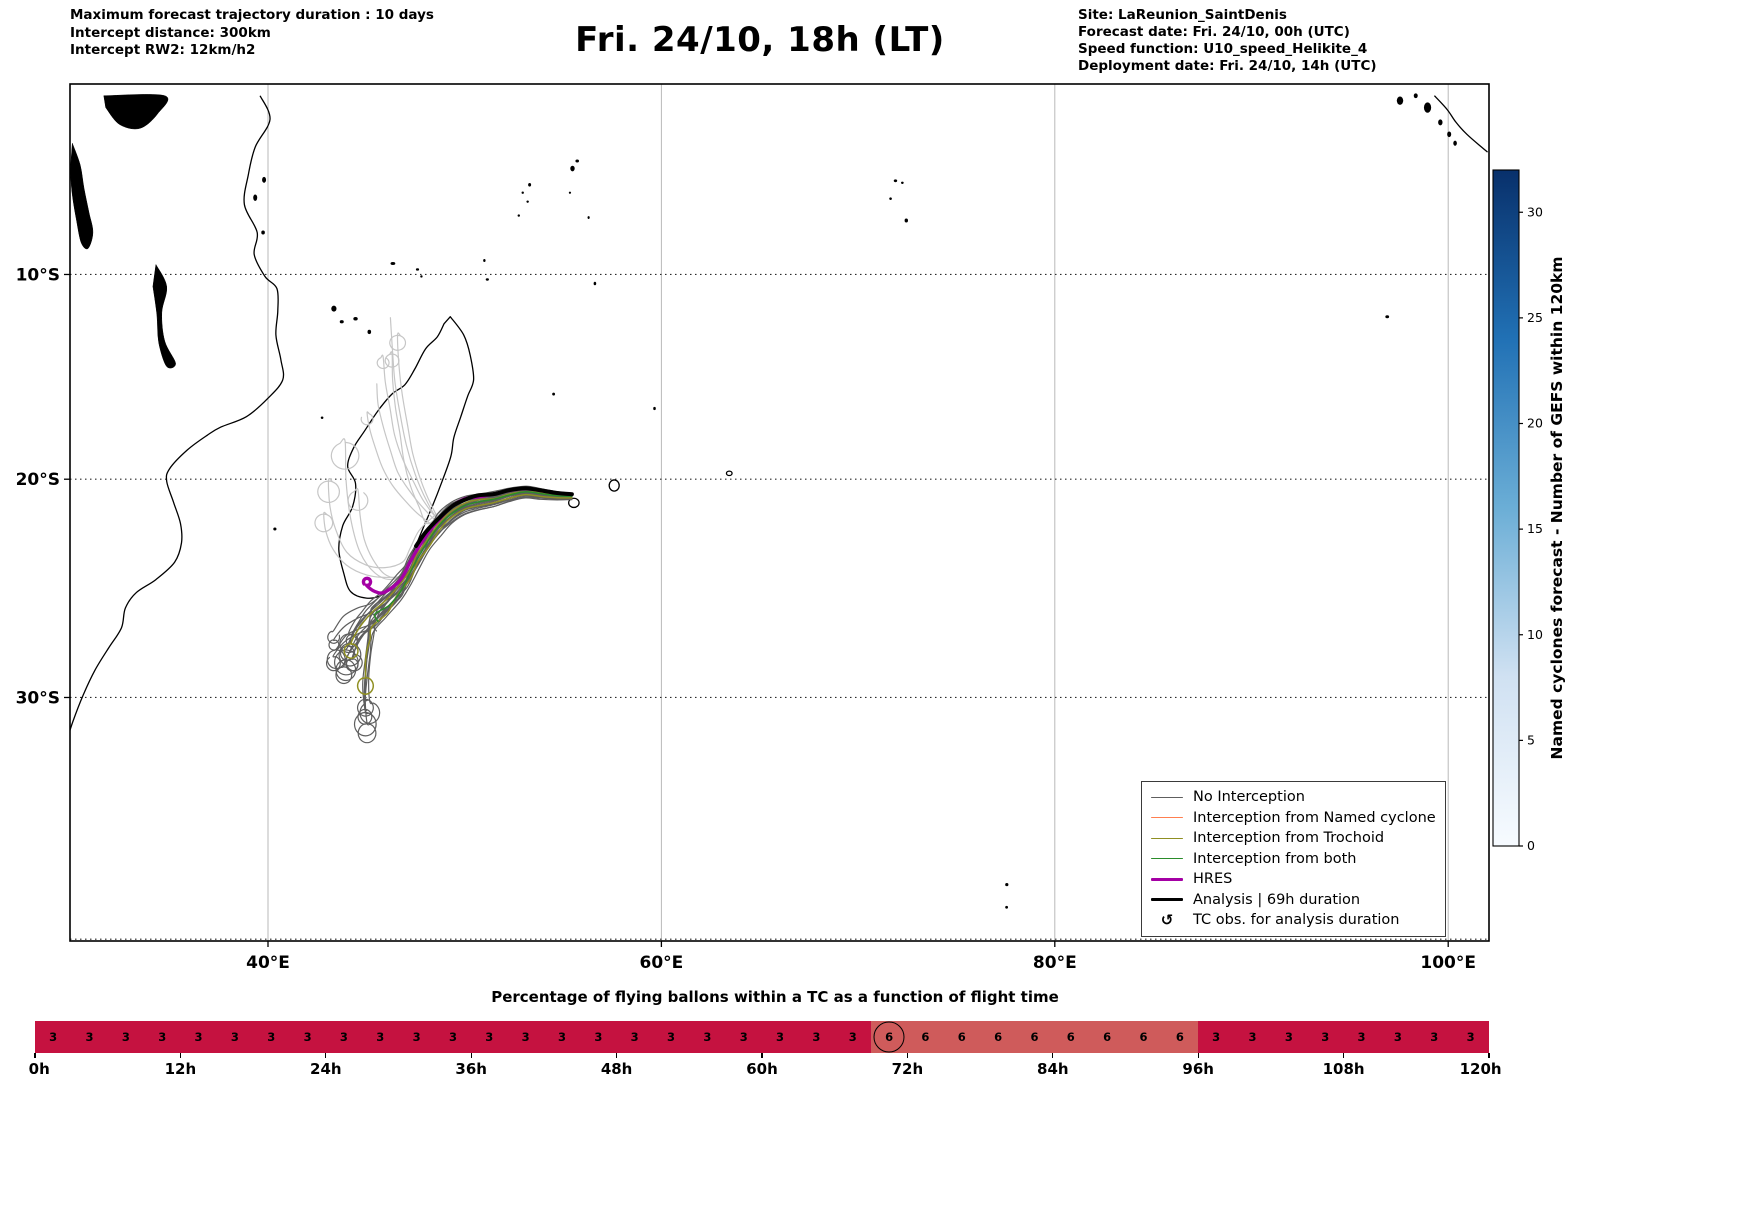 The height and width of the screenshot is (1213, 1752). I want to click on flight-bar-cell-3h: 3, so click(89, 1037).